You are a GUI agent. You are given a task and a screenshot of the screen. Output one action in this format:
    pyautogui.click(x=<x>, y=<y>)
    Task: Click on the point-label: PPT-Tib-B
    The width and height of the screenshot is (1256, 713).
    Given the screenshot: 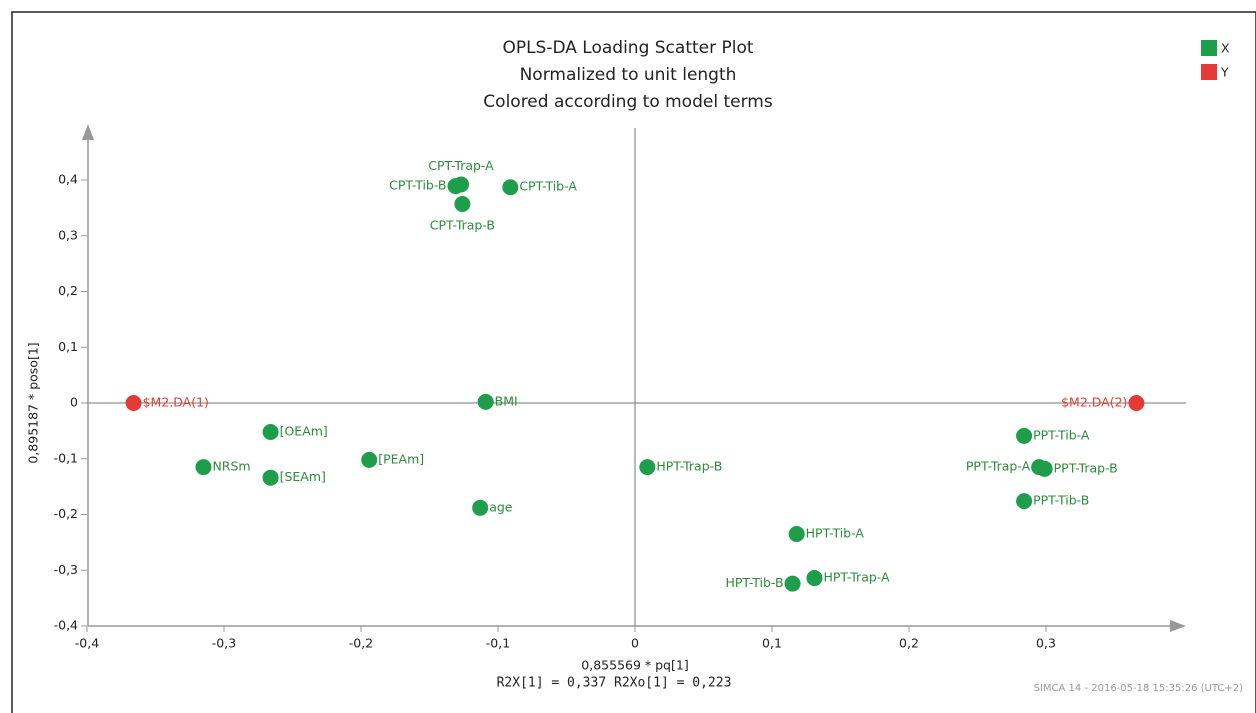 What is the action you would take?
    pyautogui.click(x=1061, y=500)
    